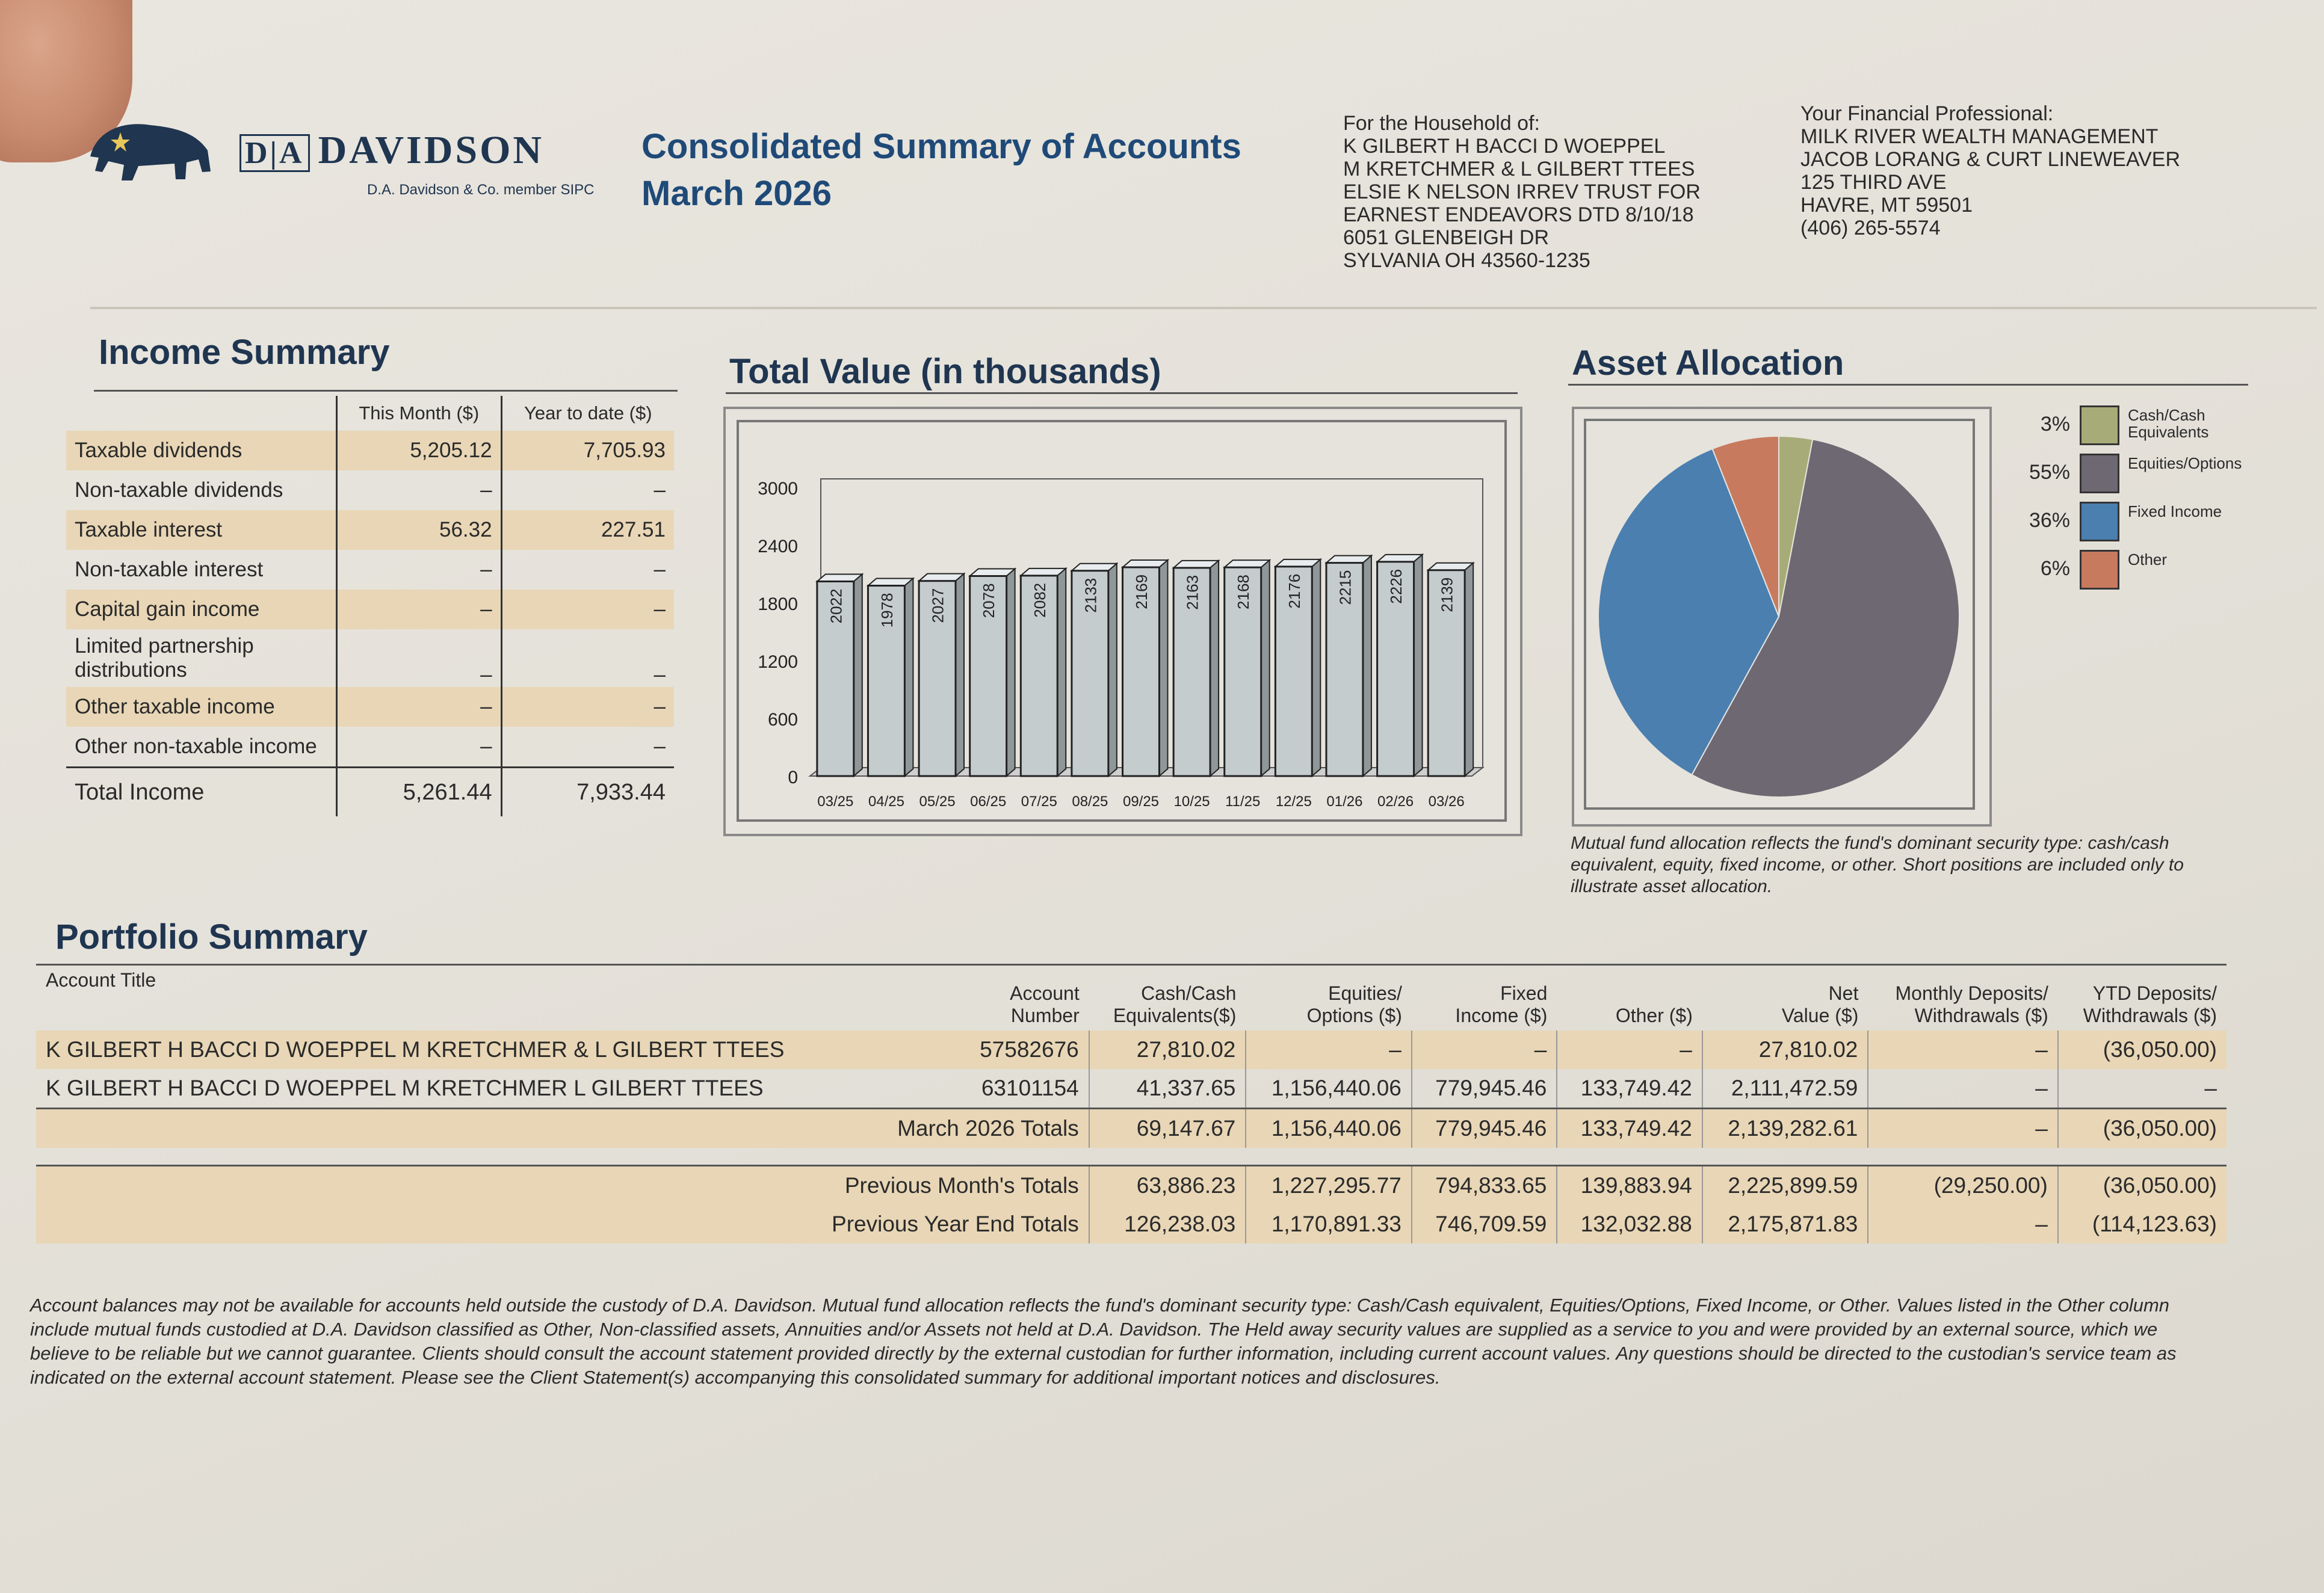 The width and height of the screenshot is (2324, 1593). Describe the element at coordinates (587, 451) in the screenshot. I see `income-ytd: 7,705.93` at that location.